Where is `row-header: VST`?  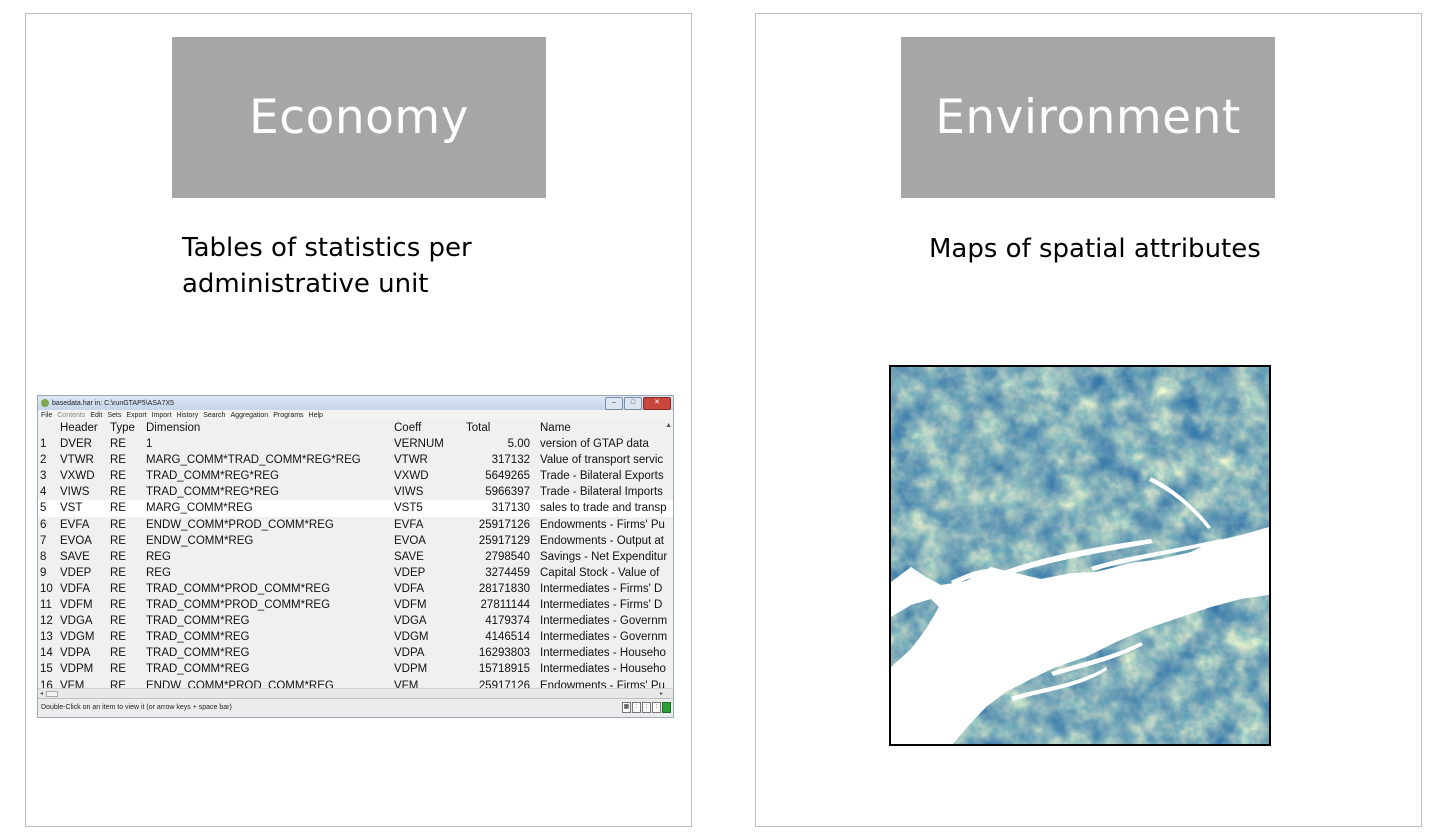 row-header: VST is located at coordinates (71, 508).